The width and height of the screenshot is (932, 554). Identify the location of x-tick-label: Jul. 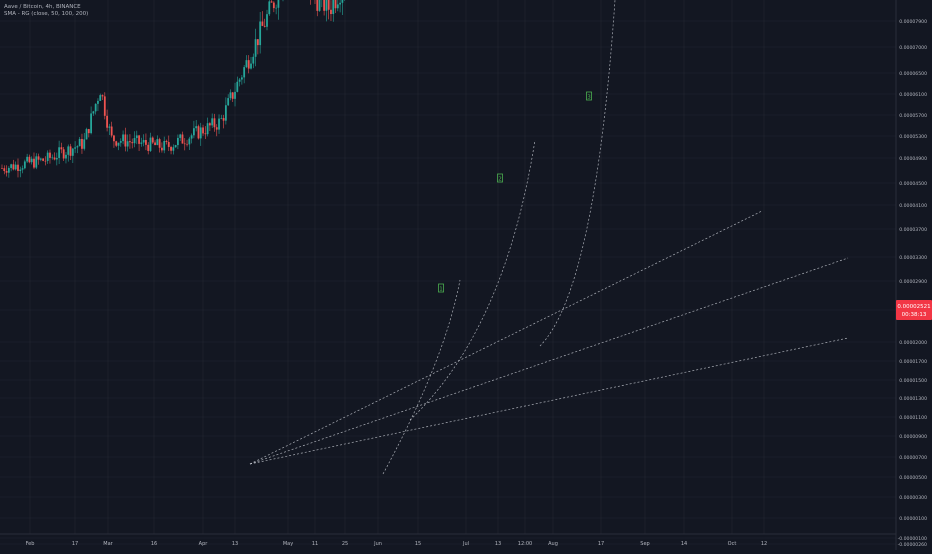
(465, 544).